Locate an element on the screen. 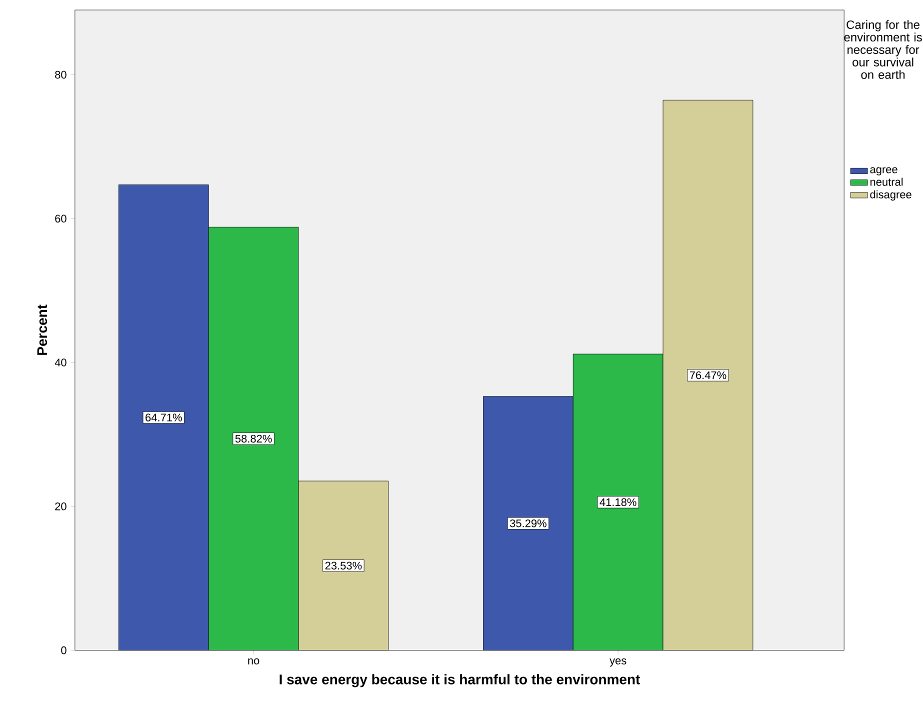 The image size is (923, 719). data-label: 41.18% is located at coordinates (618, 502).